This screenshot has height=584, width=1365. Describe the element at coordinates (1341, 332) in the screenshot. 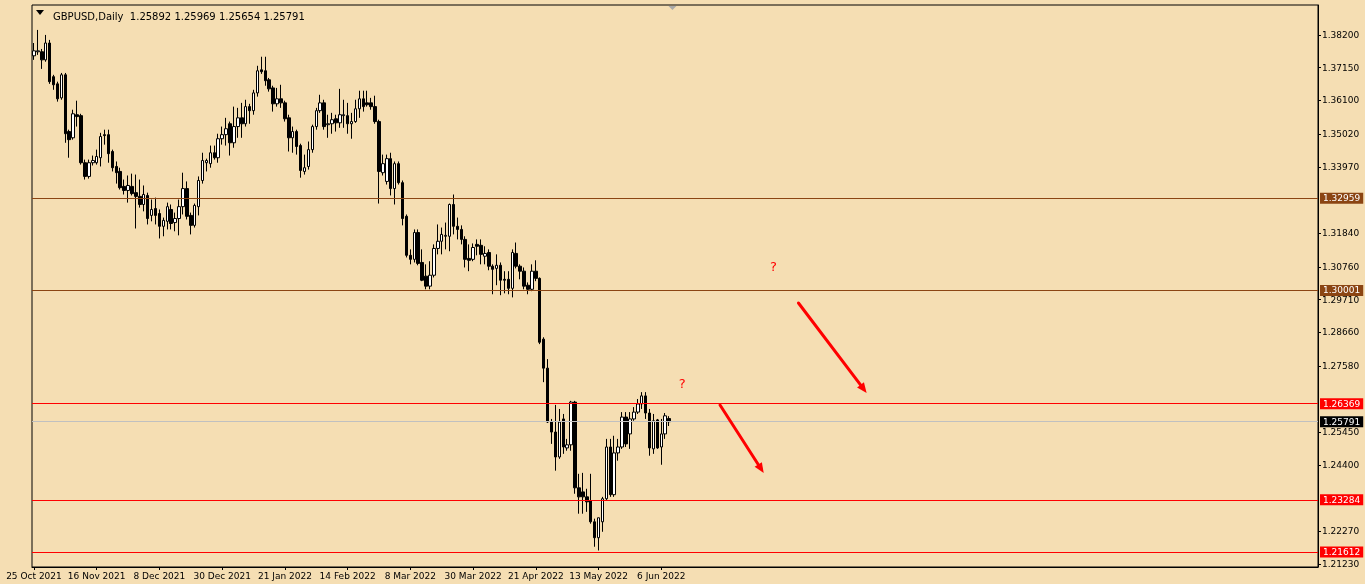

I see `y-tick-label: 1.28660` at that location.